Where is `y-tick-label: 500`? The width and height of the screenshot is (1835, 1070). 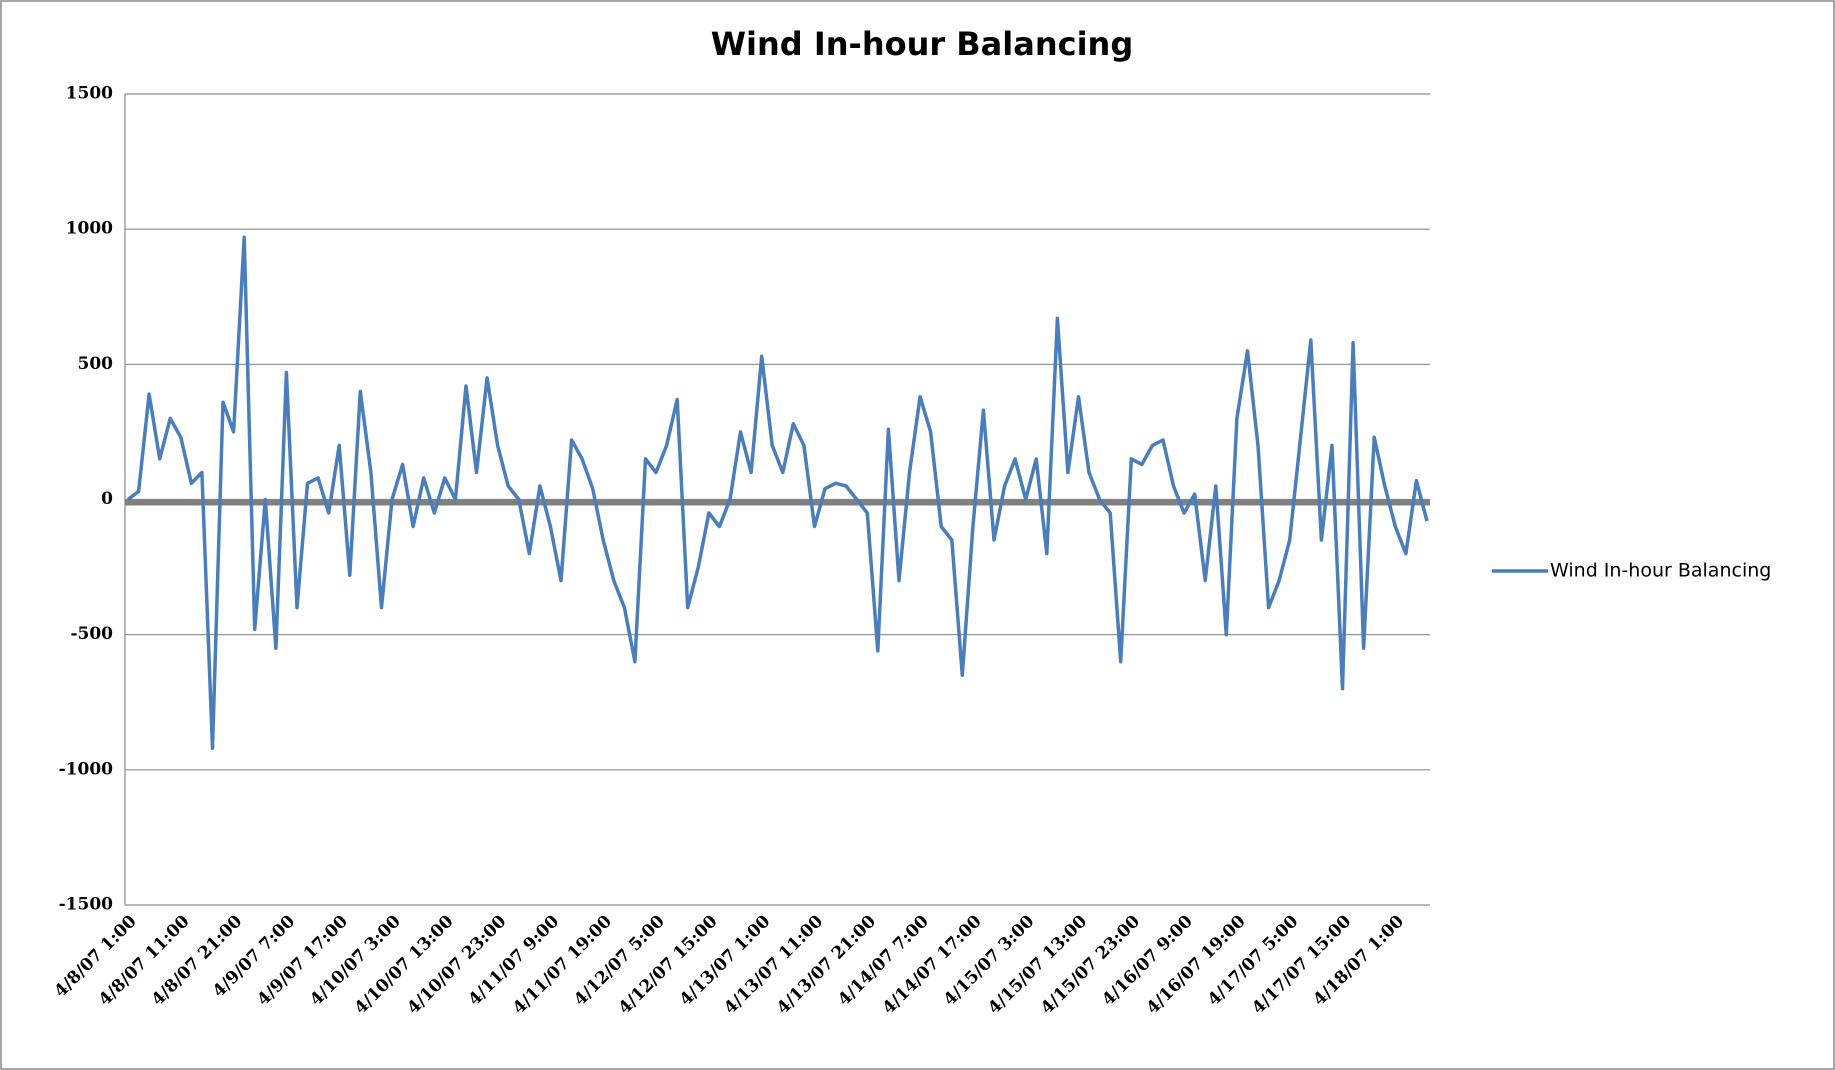 y-tick-label: 500 is located at coordinates (96, 364).